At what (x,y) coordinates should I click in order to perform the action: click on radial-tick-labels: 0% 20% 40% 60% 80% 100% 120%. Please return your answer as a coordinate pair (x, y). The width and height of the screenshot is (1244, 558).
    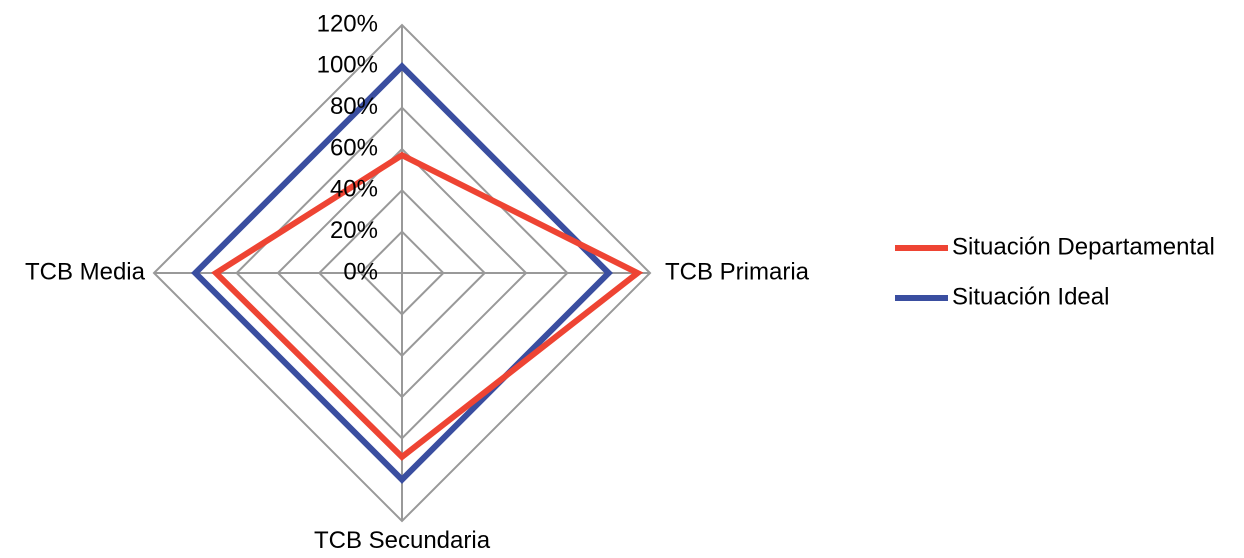
    Looking at the image, I should click on (347, 147).